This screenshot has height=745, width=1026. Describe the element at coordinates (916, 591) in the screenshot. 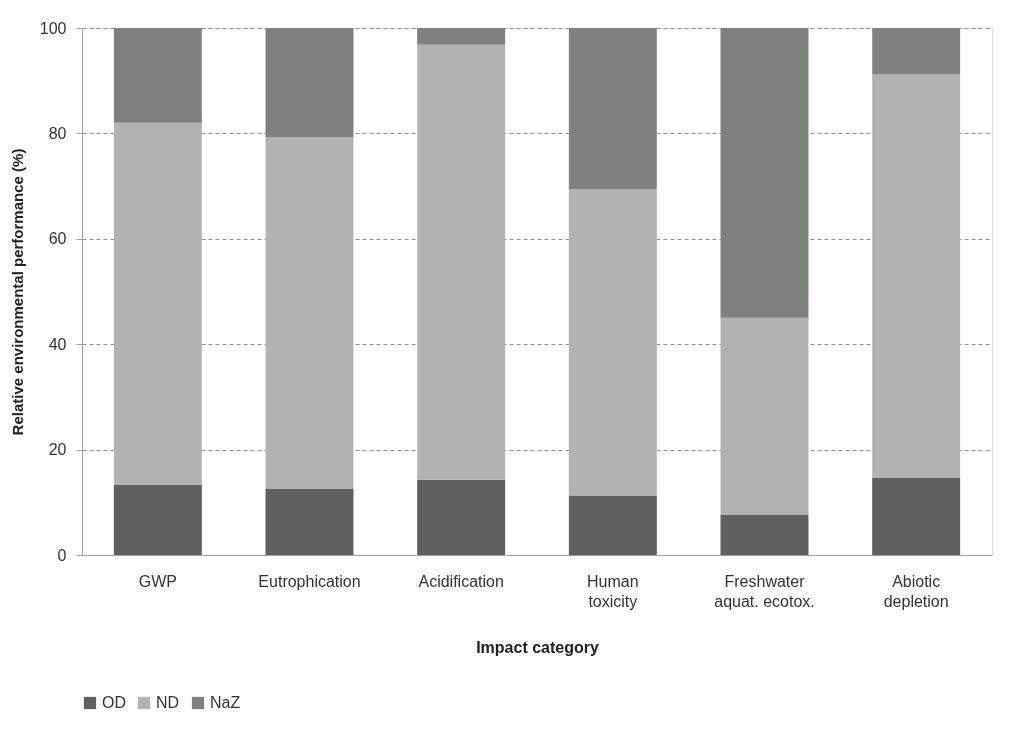

I see `x-tick-label: Abiotic depletion` at that location.